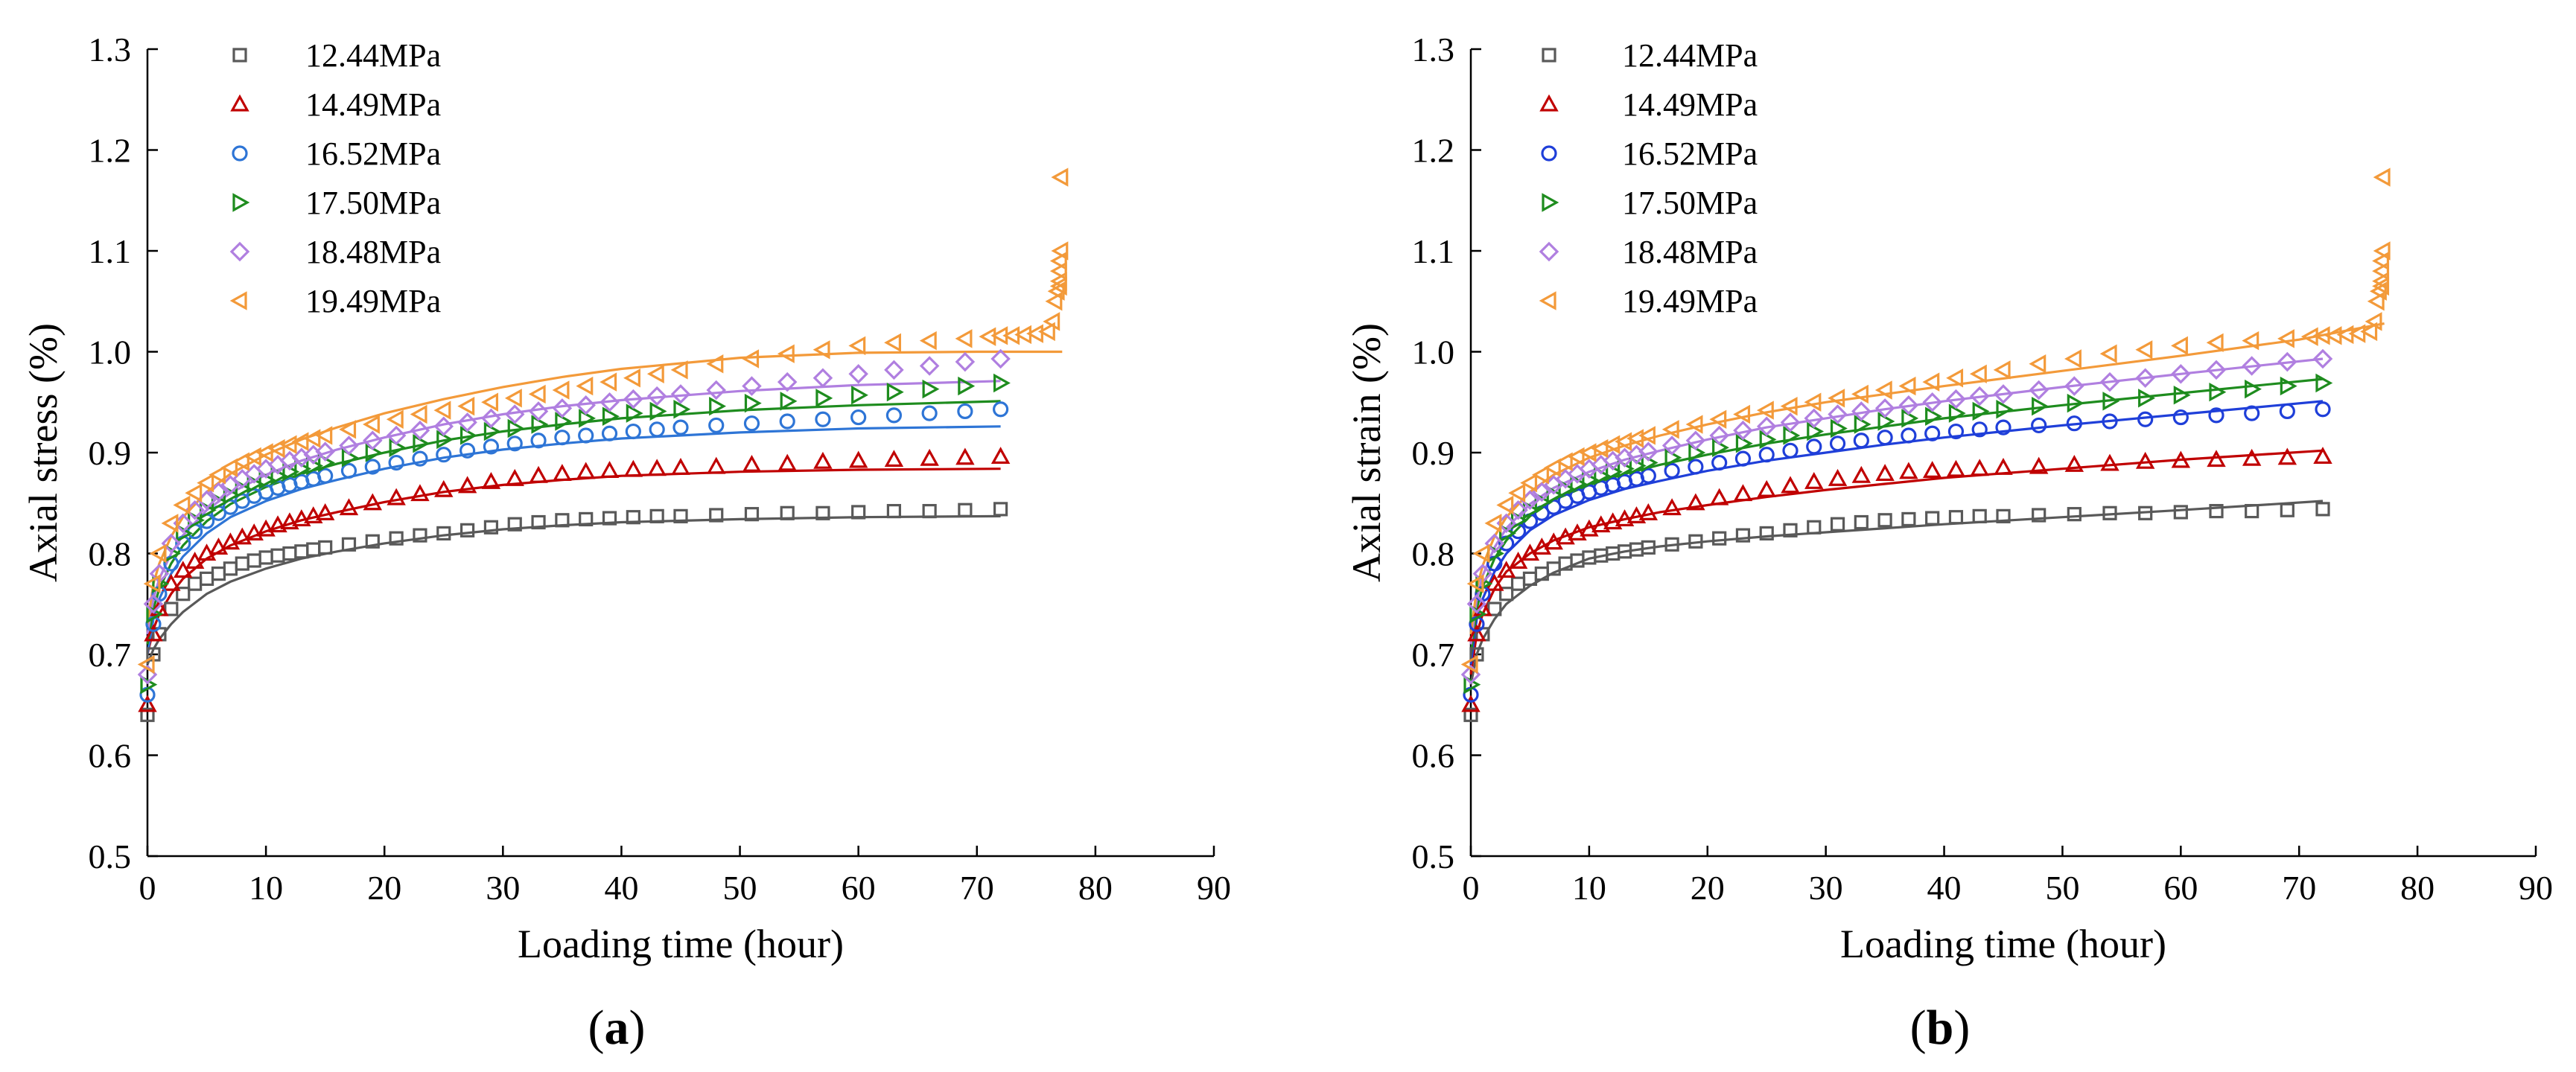 The width and height of the screenshot is (2576, 1072). I want to click on x-tick-label: 10, so click(1589, 888).